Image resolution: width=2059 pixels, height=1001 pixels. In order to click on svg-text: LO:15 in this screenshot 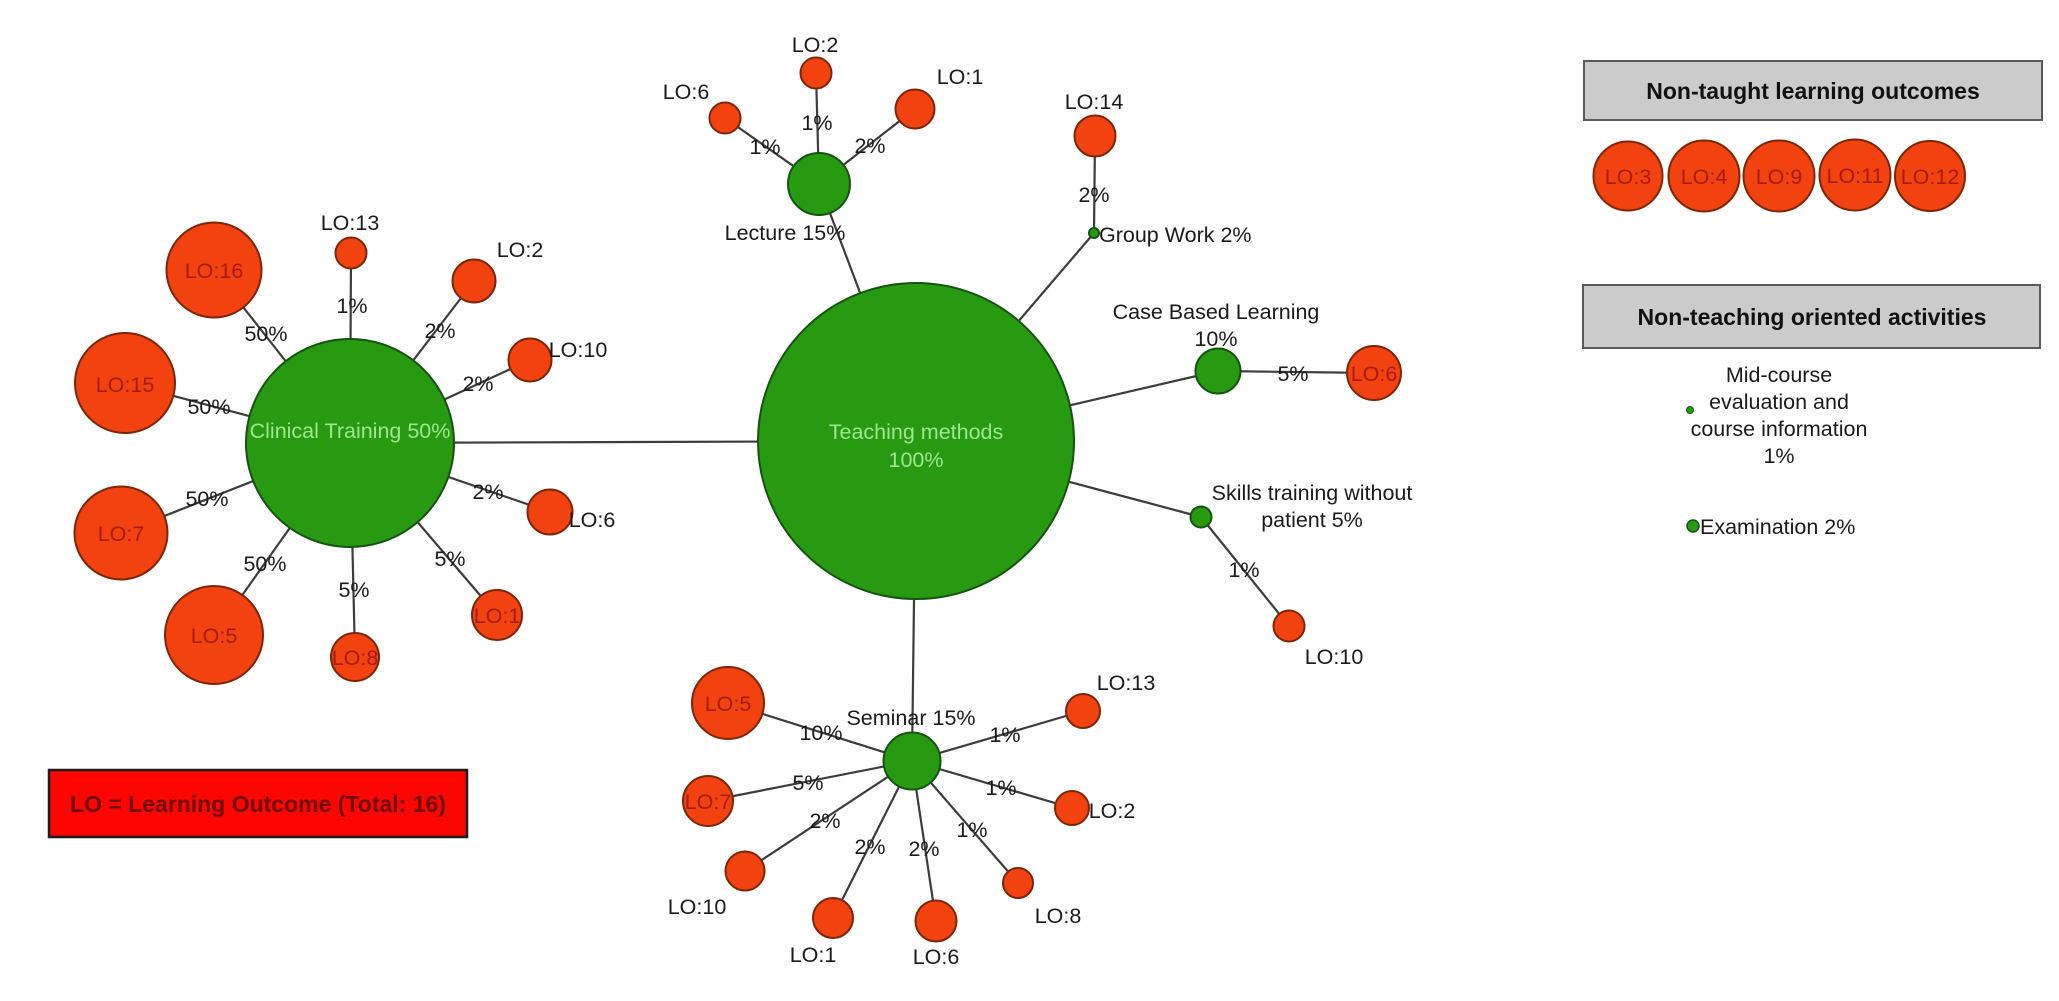, I will do `click(125, 385)`.